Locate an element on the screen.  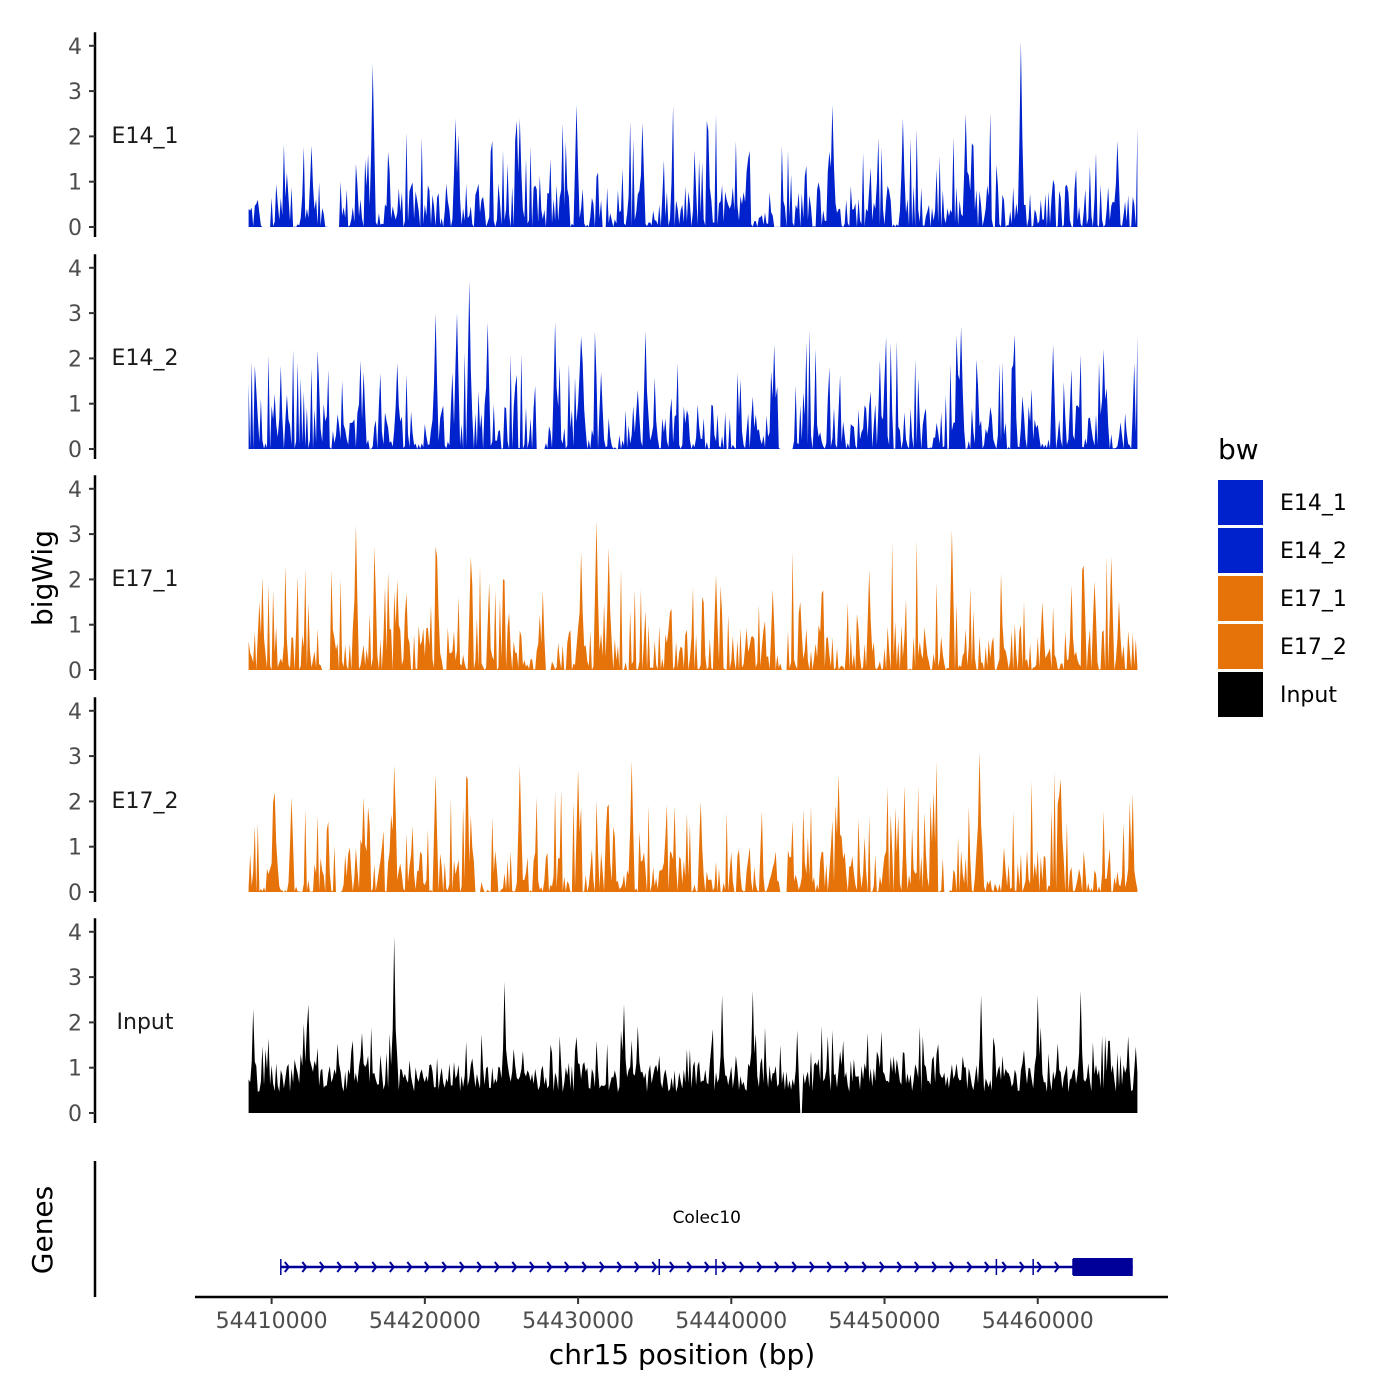
track-label-e14-1: E14_1 is located at coordinates (145, 136).